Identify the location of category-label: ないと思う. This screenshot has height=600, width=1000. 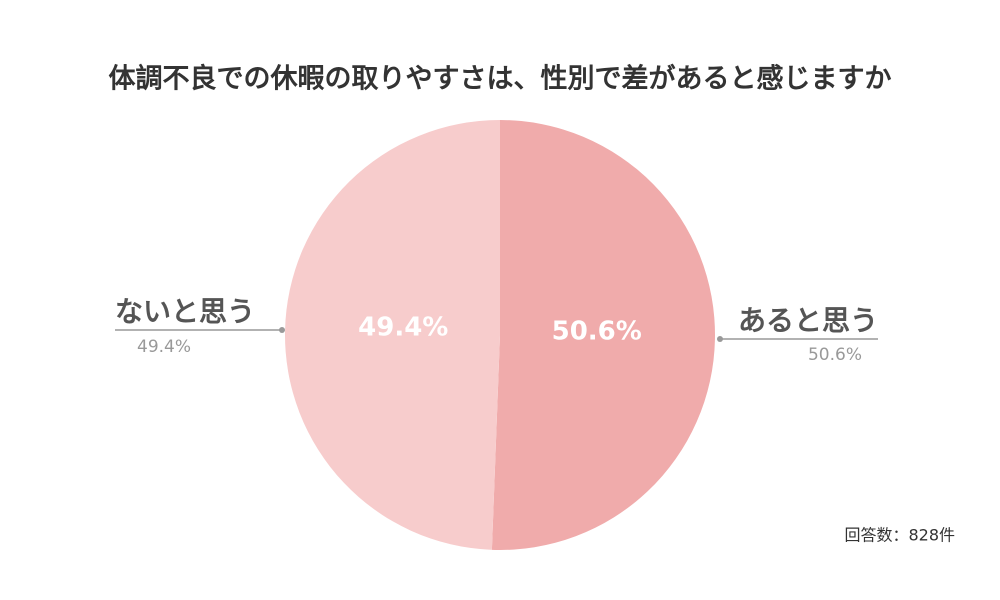
(185, 311).